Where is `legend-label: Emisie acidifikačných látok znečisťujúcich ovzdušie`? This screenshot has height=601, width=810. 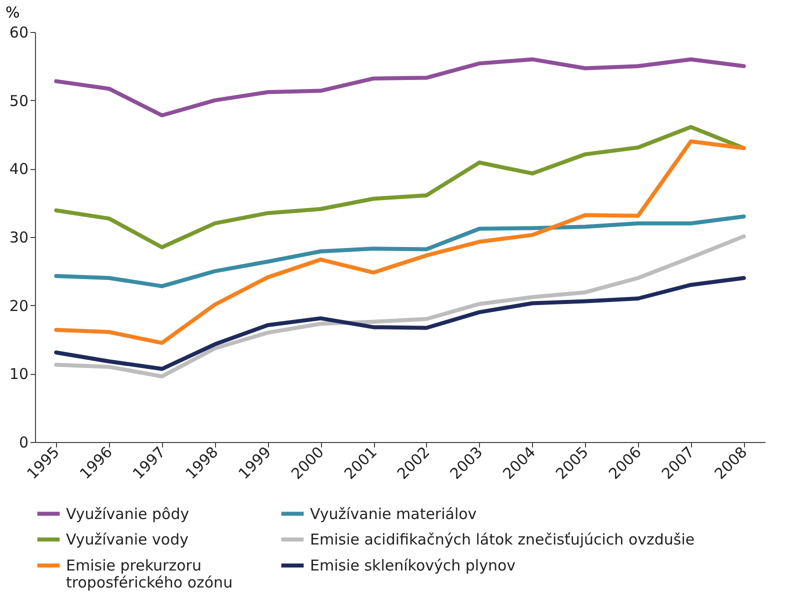 legend-label: Emisie acidifikačných látok znečisťujúcich ovzdušie is located at coordinates (502, 539).